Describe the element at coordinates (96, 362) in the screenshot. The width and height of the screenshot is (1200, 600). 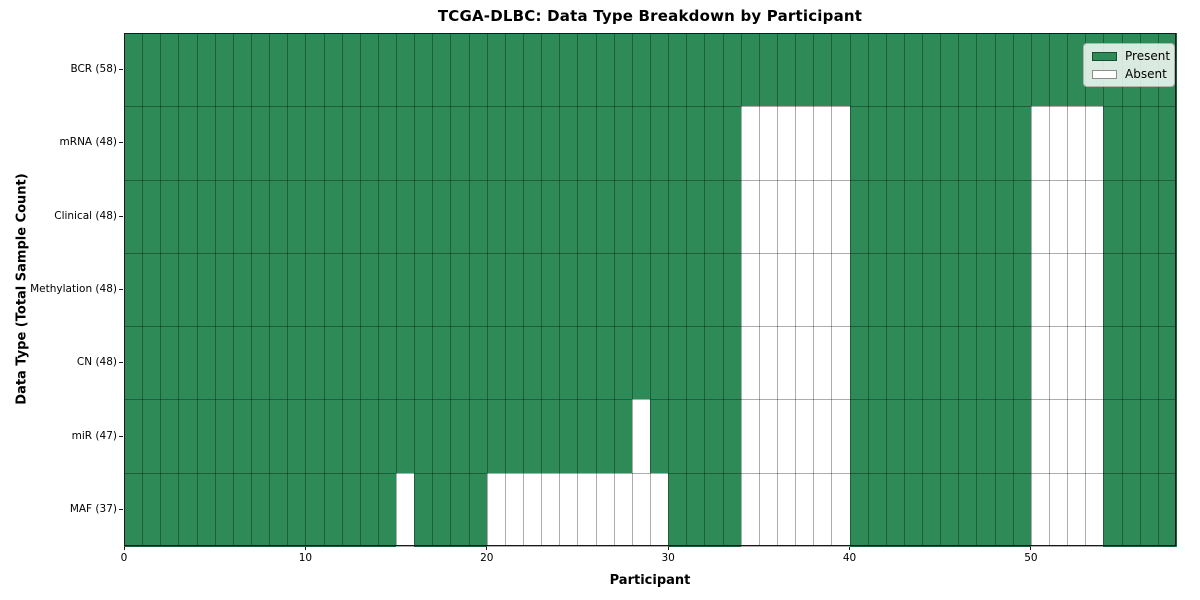
I see `y-tick-label: CN (48)` at that location.